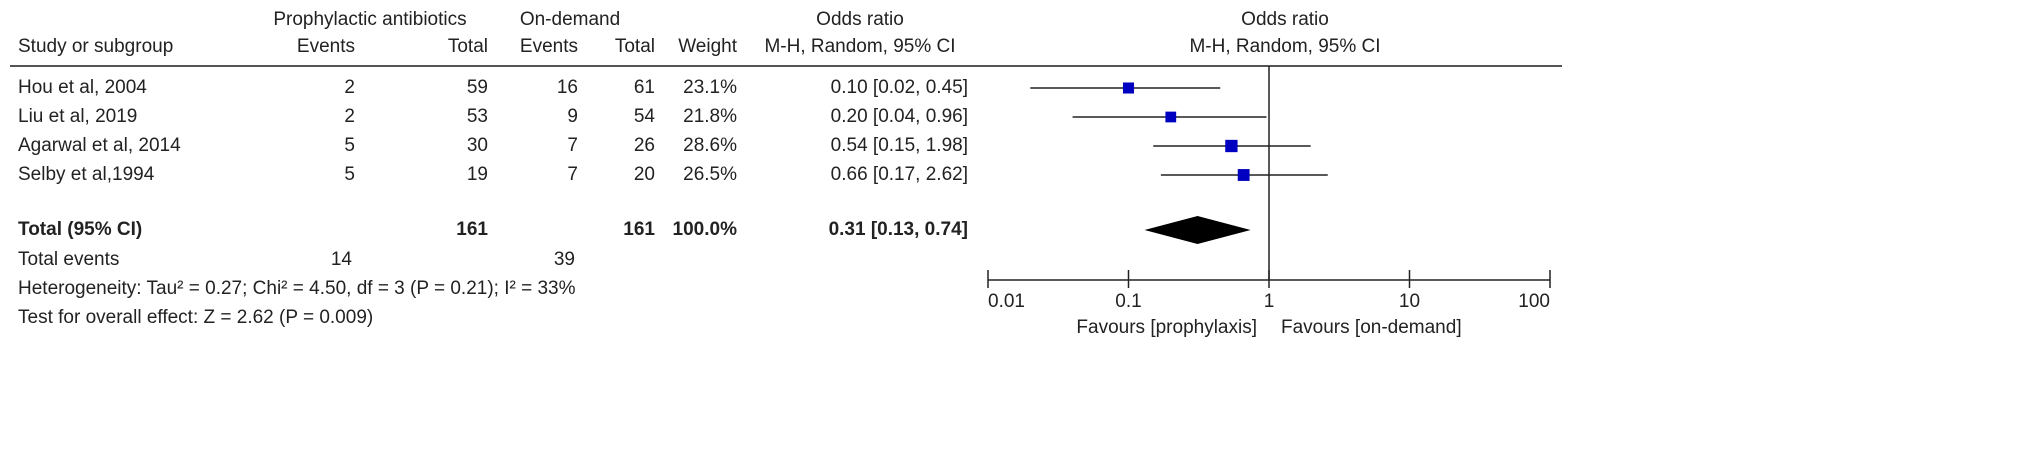  Describe the element at coordinates (1284, 46) in the screenshot. I see `plot-subtitle: M-H, Random, 95% CI` at that location.